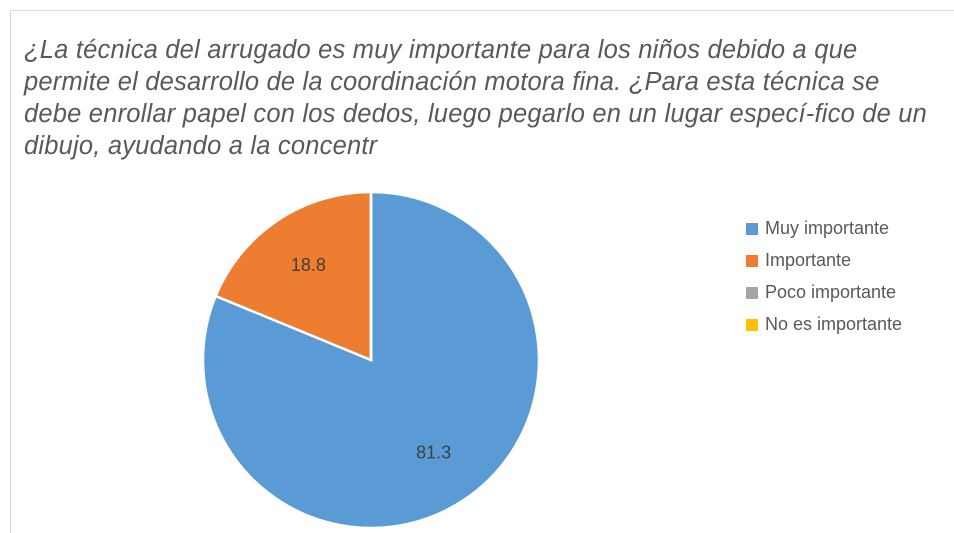 This screenshot has width=954, height=533. Describe the element at coordinates (808, 260) in the screenshot. I see `legend-label: Importante` at that location.